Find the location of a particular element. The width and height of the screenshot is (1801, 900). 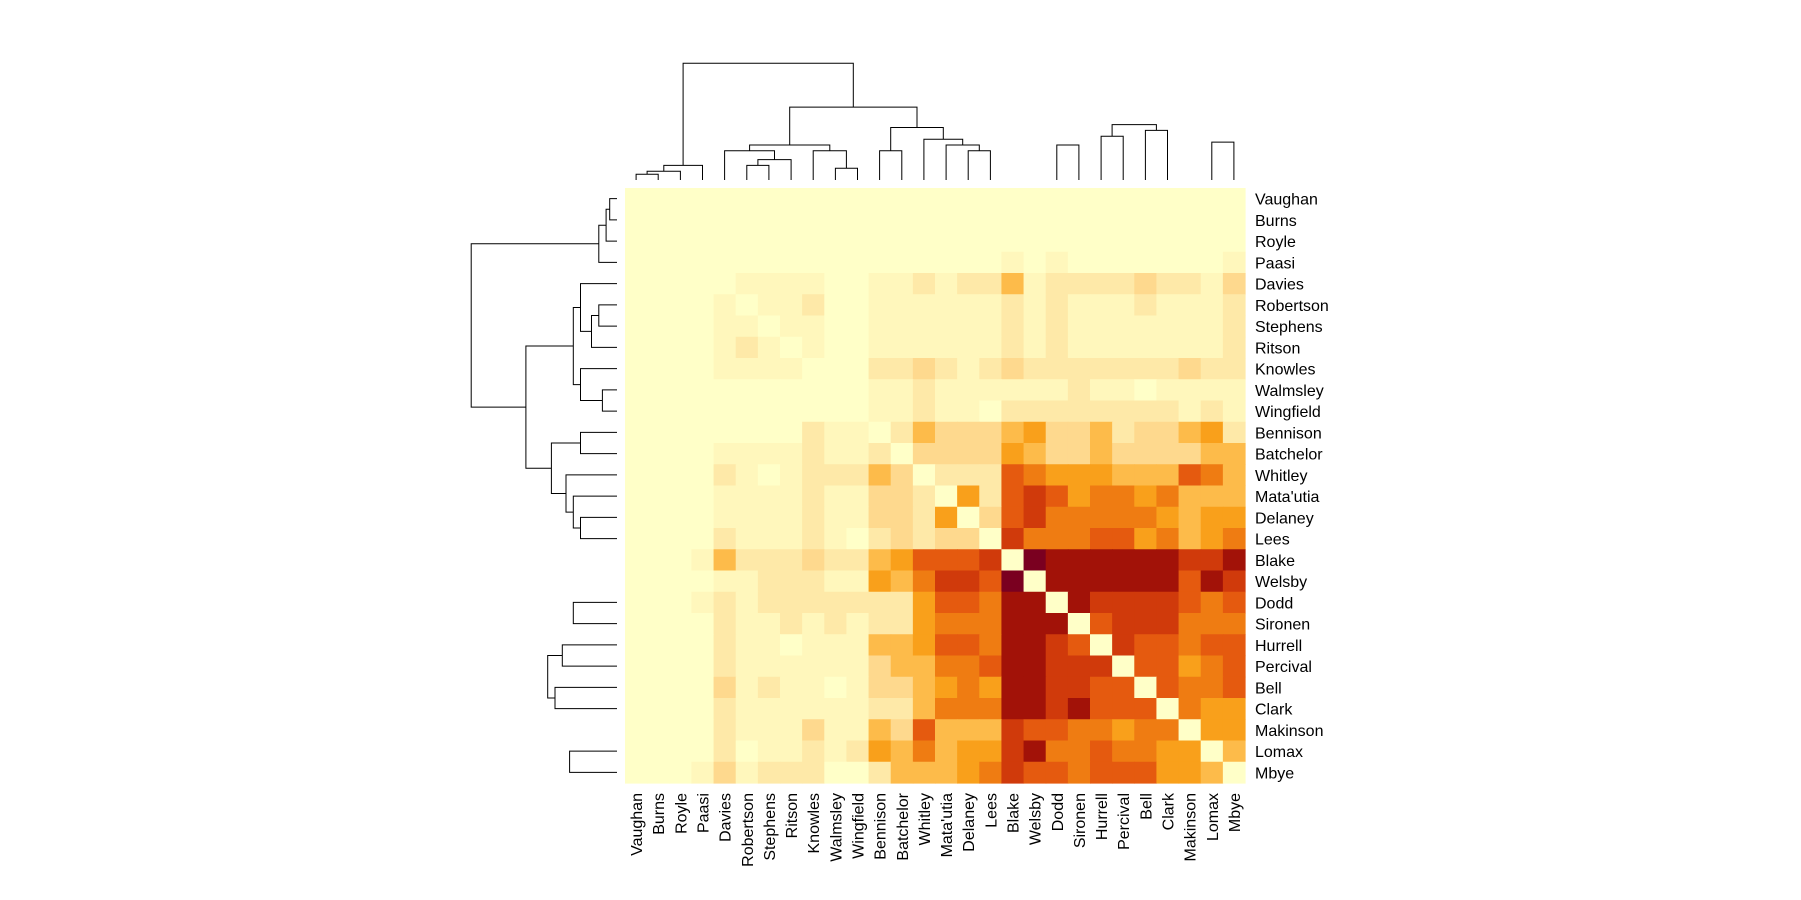

column-label: Stephens is located at coordinates (770, 827).